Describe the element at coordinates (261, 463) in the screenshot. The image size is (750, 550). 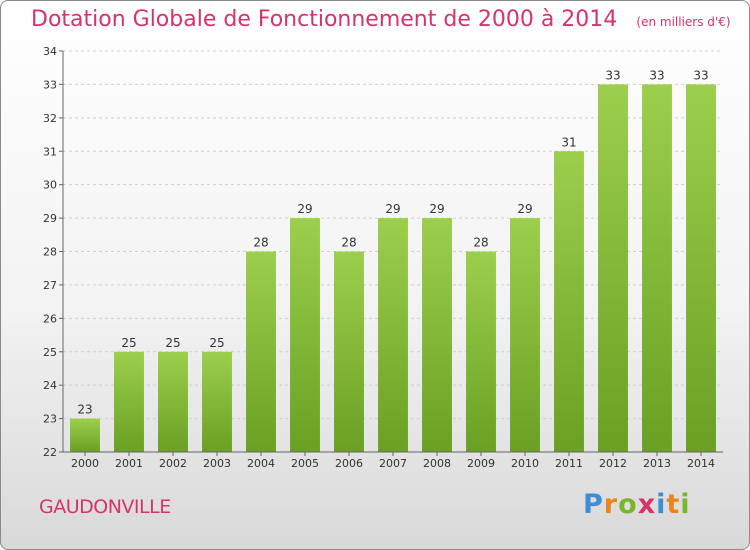
I see `x-tick-label: 2004` at that location.